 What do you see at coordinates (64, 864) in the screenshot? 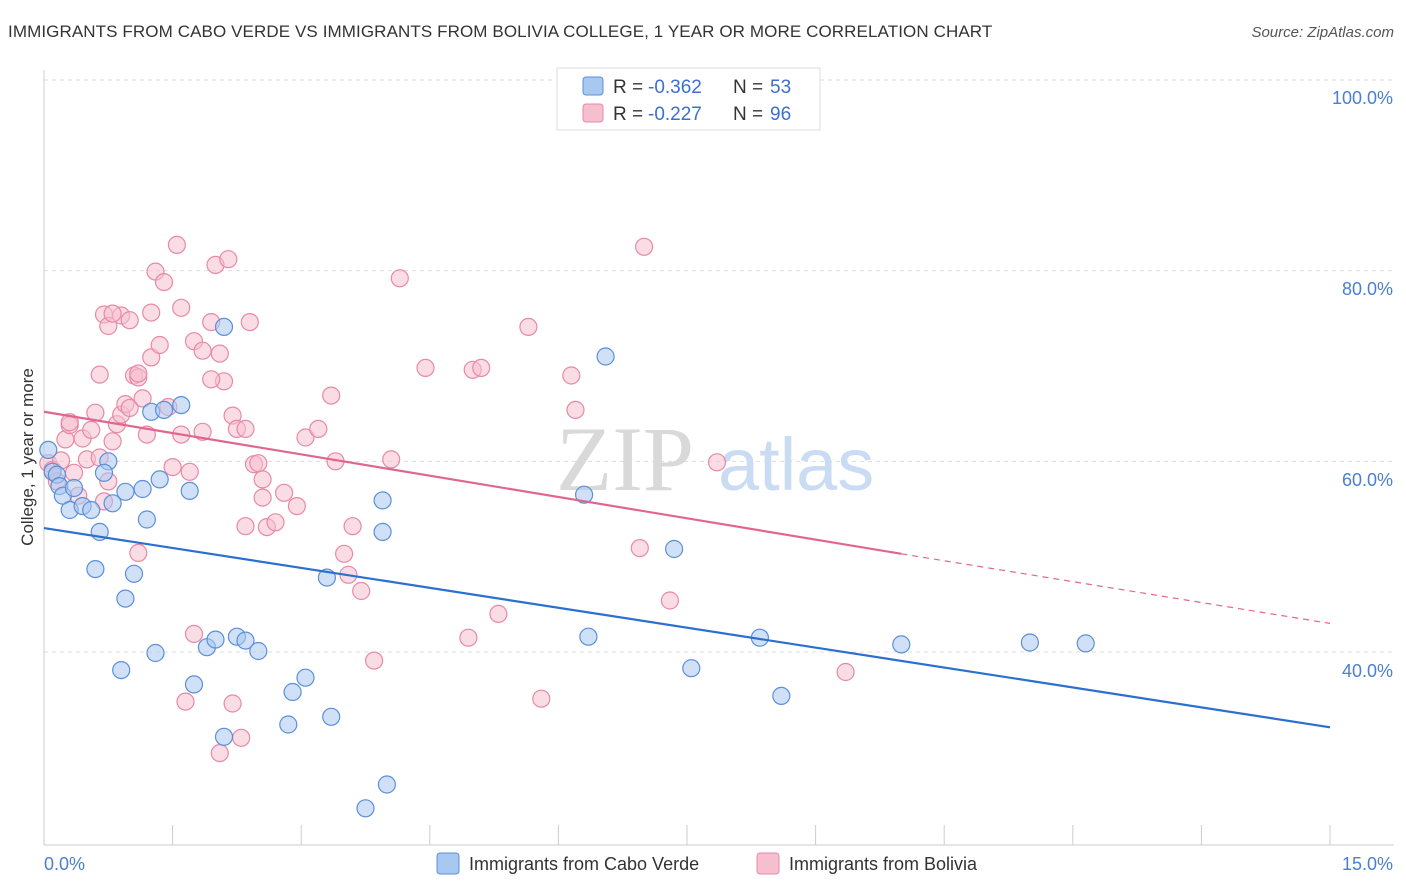
I see `x-tick-label: 0.0%` at bounding box center [64, 864].